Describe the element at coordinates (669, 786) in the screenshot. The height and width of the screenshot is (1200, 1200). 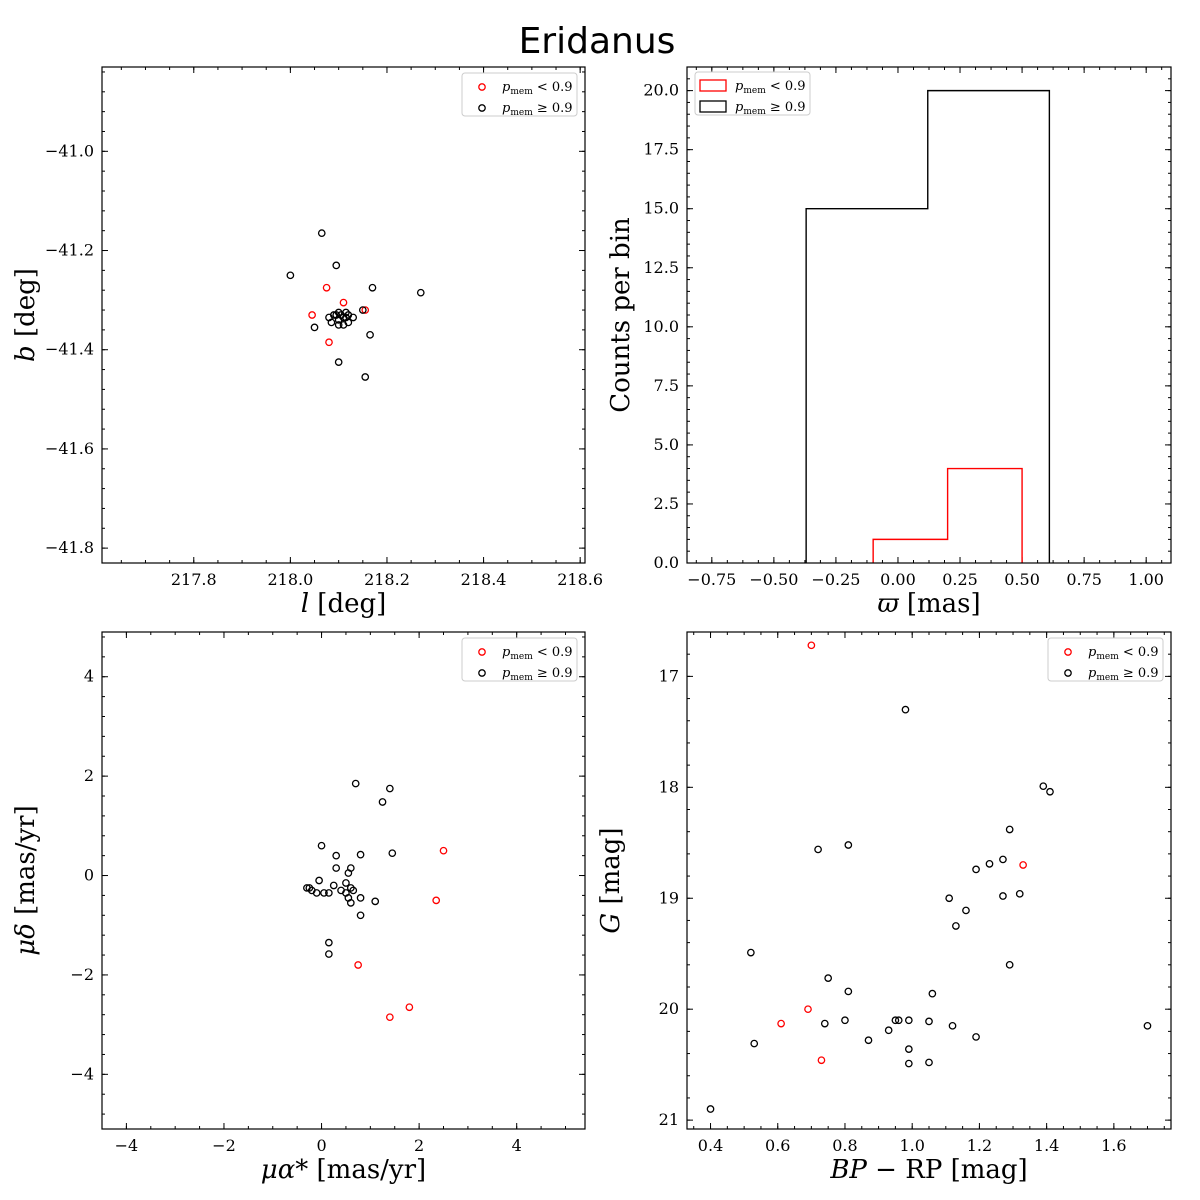
I see `y-tick-label: 18` at that location.